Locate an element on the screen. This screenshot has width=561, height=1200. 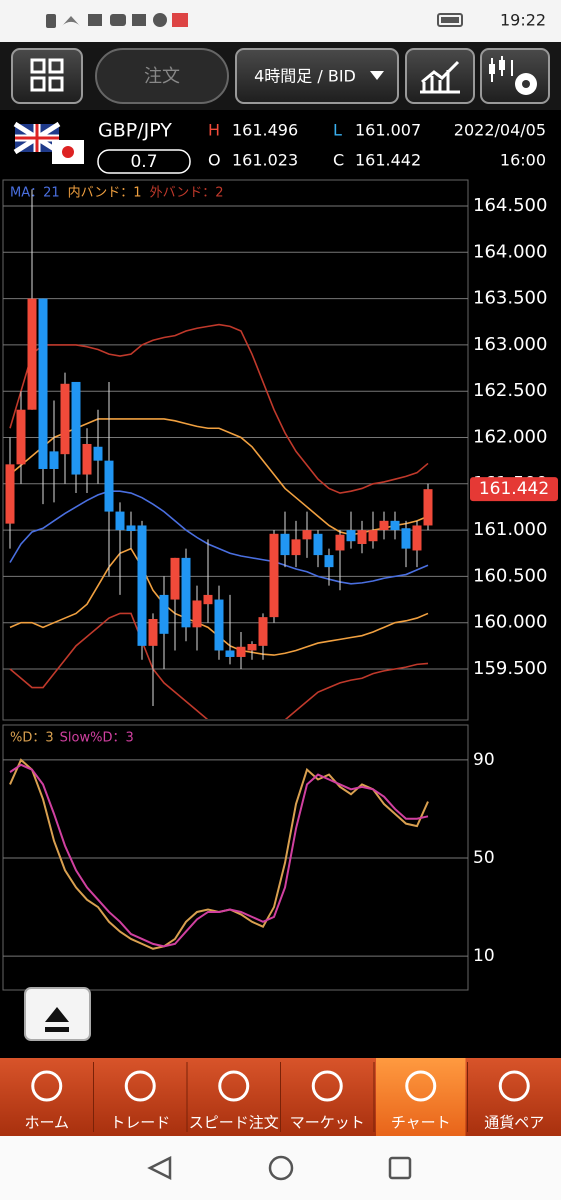
status-bar is located at coordinates (280, 21).